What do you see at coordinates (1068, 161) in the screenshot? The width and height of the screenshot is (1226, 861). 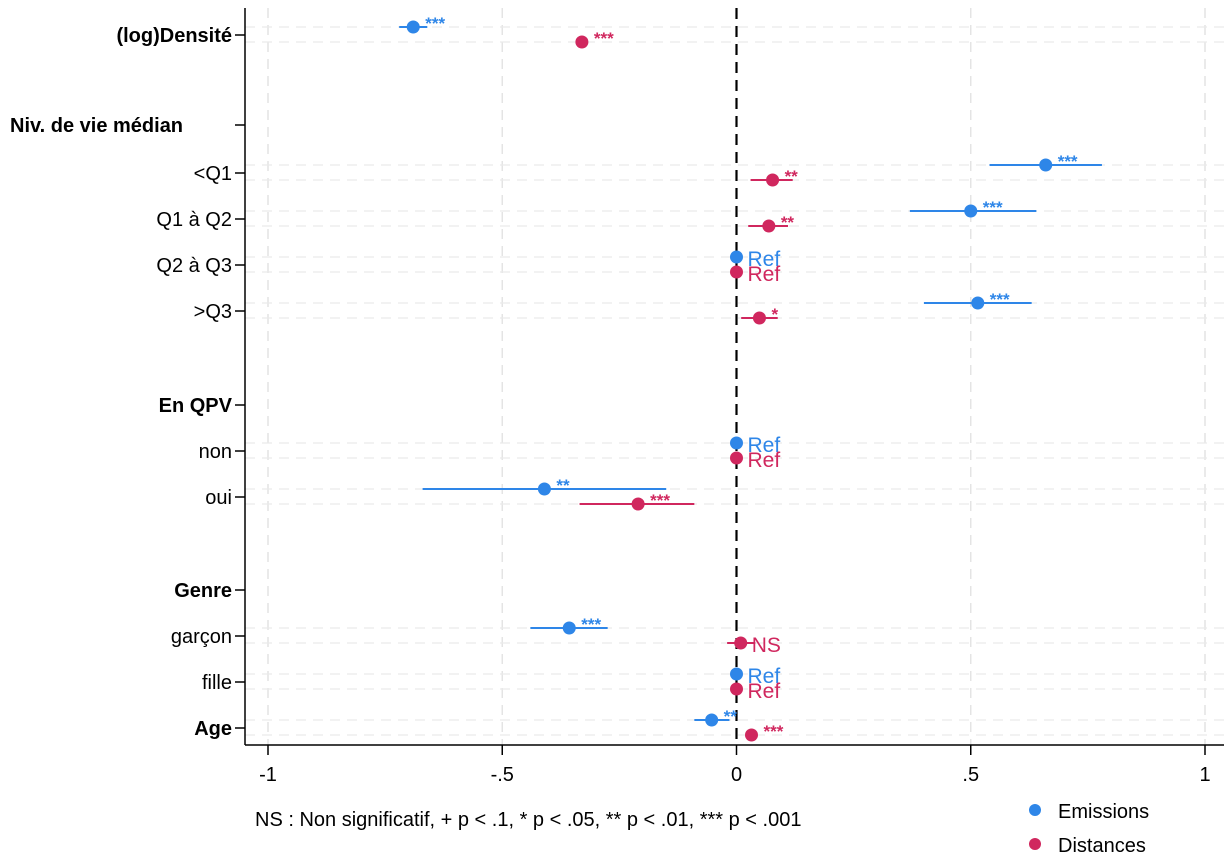 I see `sig-label-emissions-q1: ***` at bounding box center [1068, 161].